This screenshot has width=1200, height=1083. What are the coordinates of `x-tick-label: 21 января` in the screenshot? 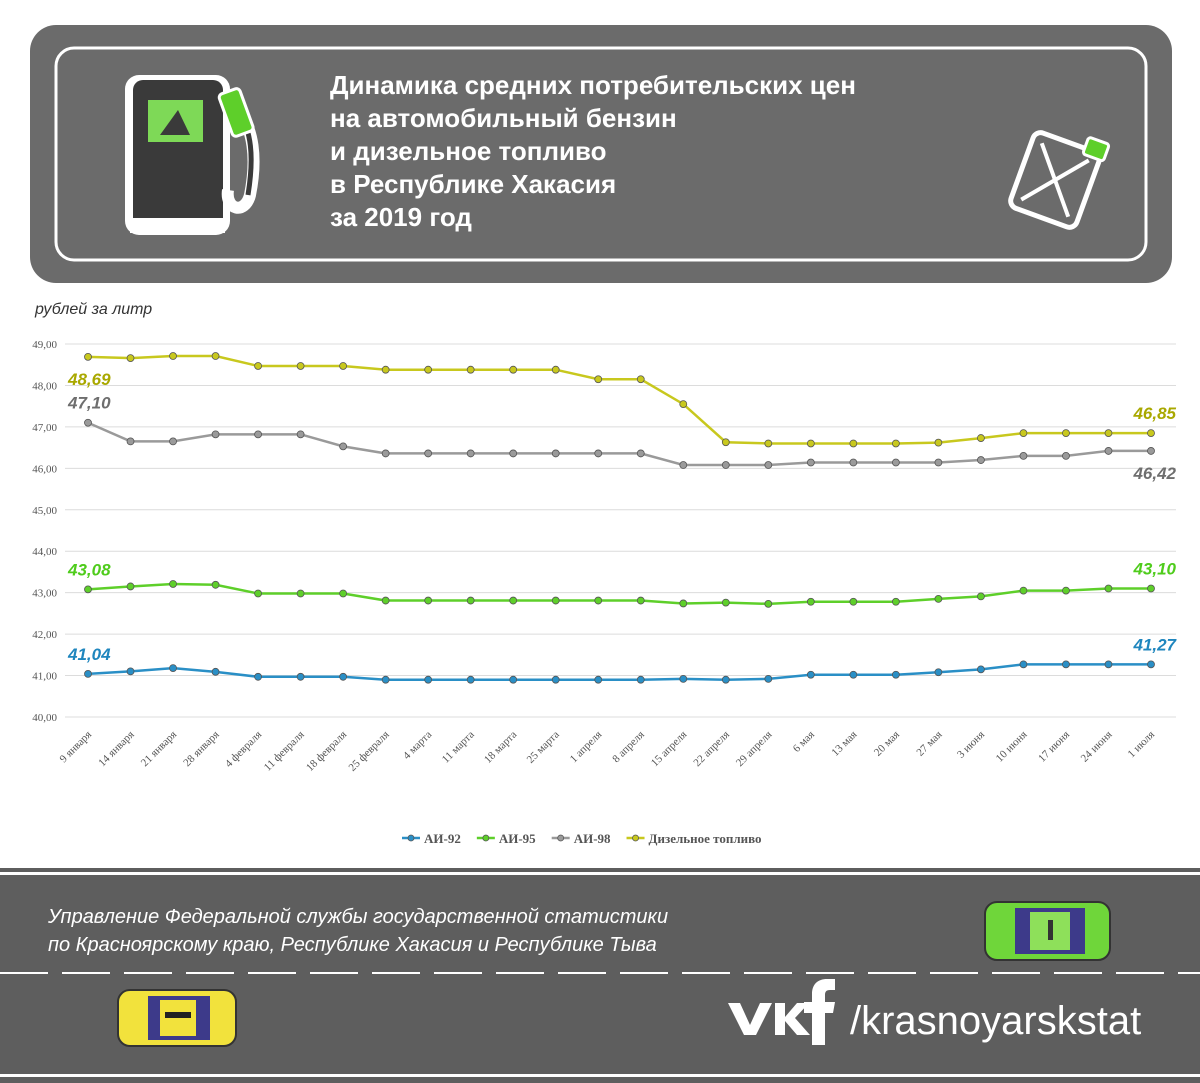 It's located at (159, 749).